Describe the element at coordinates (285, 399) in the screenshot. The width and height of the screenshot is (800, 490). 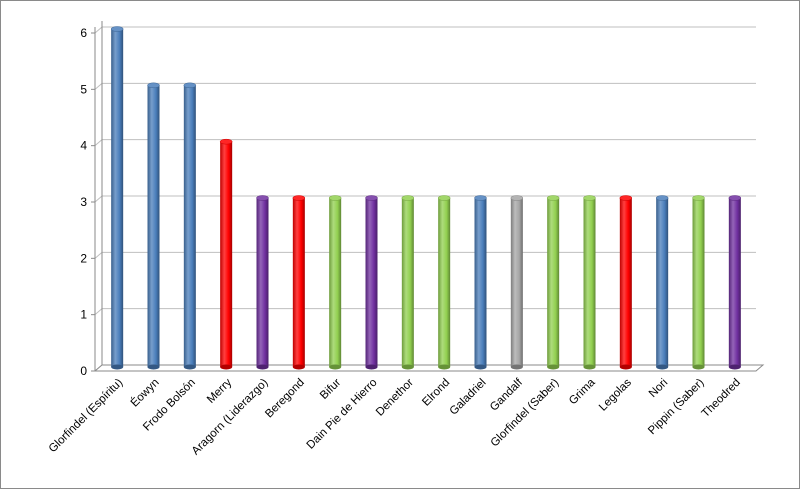
I see `x-tick-label: Beregond` at that location.